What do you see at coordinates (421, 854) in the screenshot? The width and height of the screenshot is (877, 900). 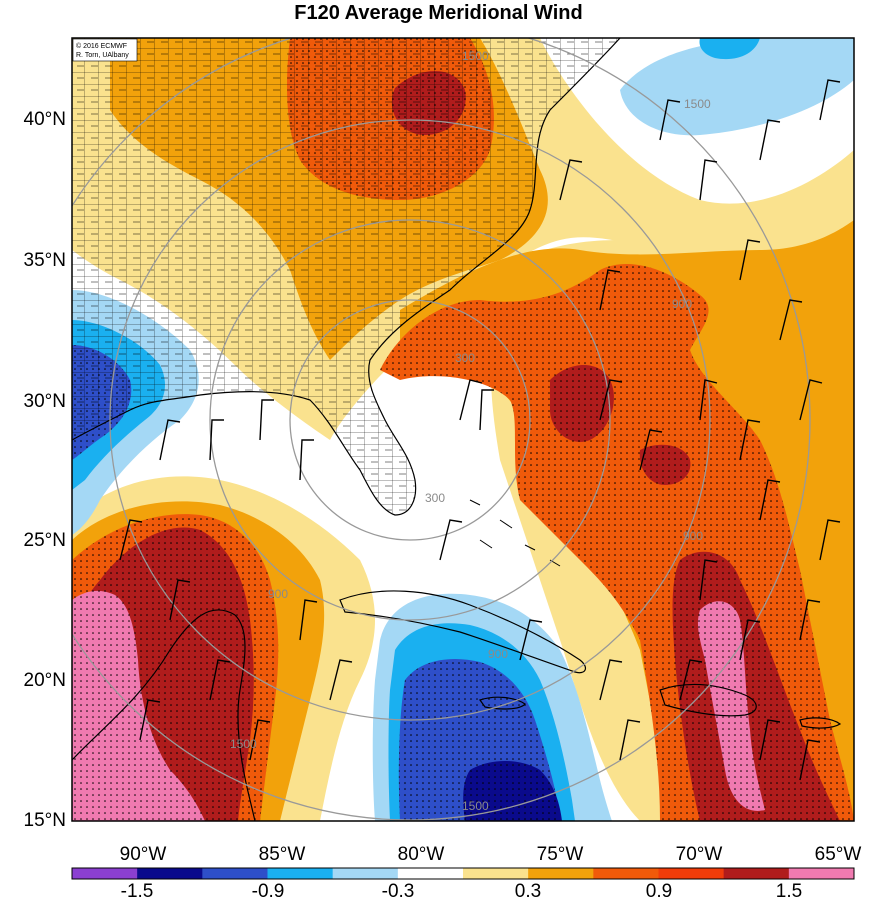 I see `lon-label: 80°W` at bounding box center [421, 854].